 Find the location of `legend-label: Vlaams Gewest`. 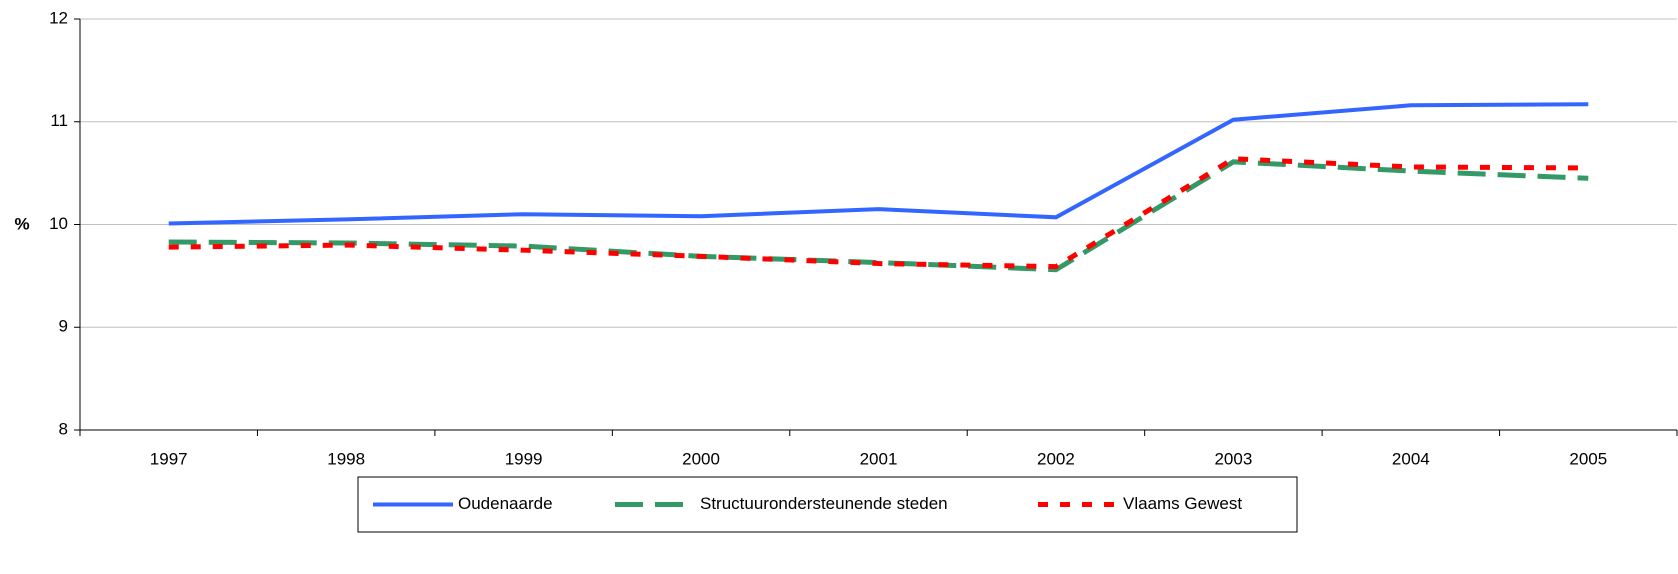

legend-label: Vlaams Gewest is located at coordinates (1182, 503).